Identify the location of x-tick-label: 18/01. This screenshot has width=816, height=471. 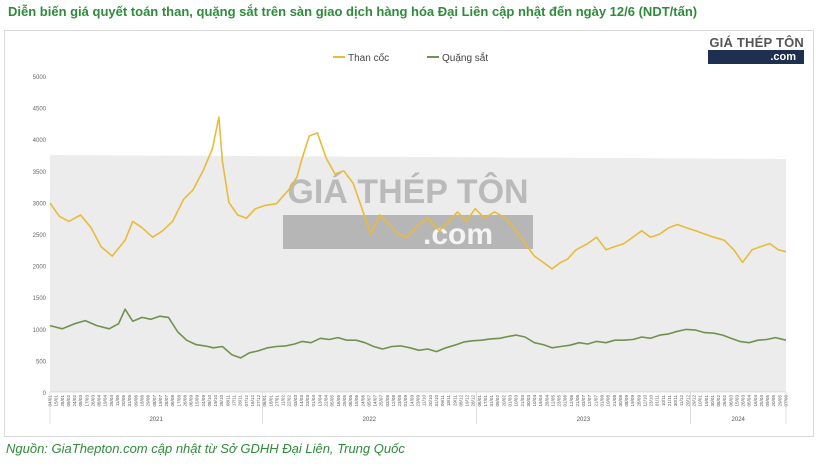
(270, 401).